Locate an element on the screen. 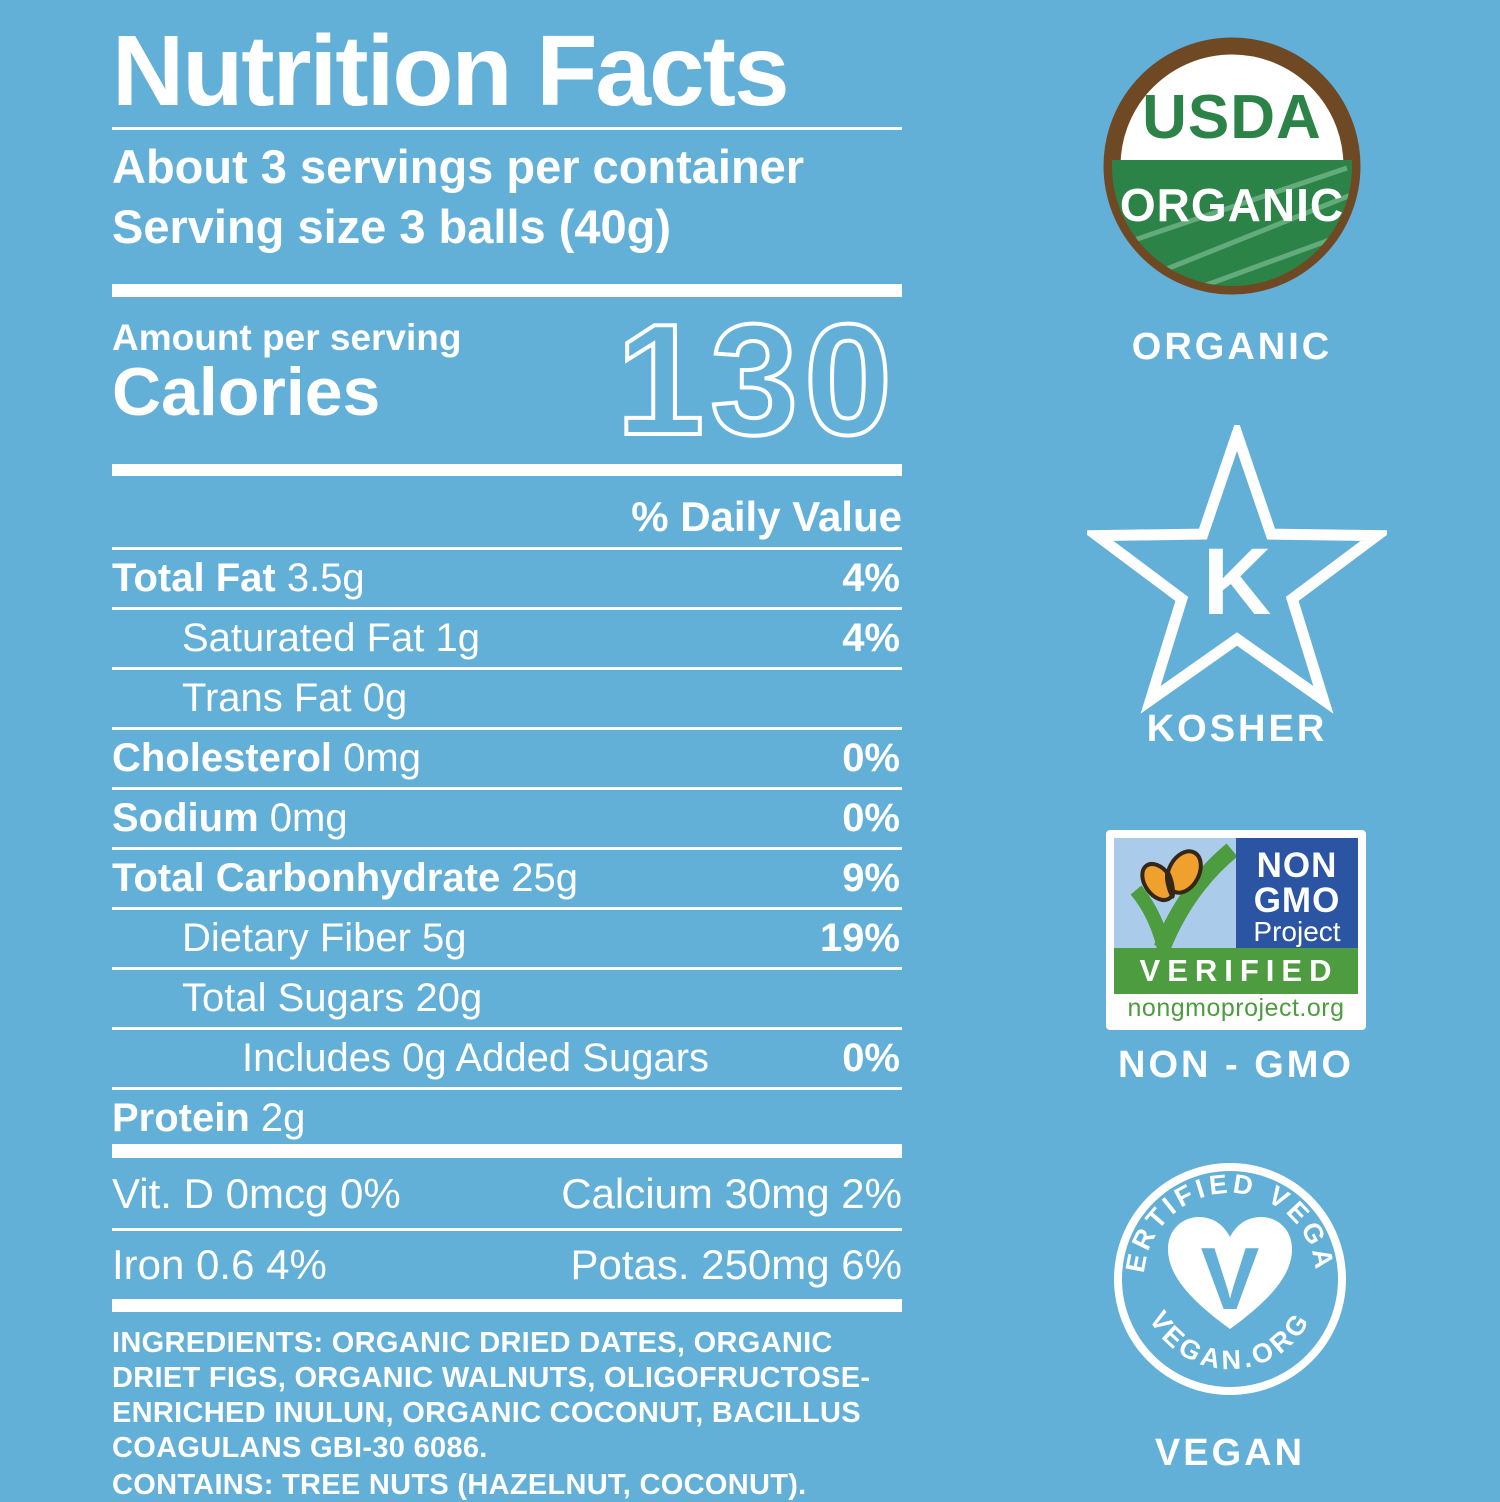  nutrient-name: Dietary Fiber 5g is located at coordinates (324, 938).